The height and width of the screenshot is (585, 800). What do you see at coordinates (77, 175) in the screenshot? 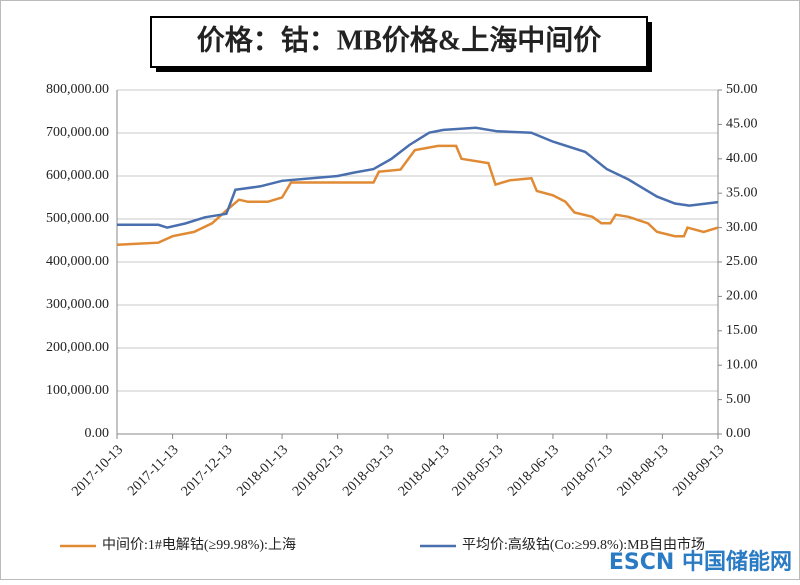
I see `y-tick-label: 600,000.00` at bounding box center [77, 175].